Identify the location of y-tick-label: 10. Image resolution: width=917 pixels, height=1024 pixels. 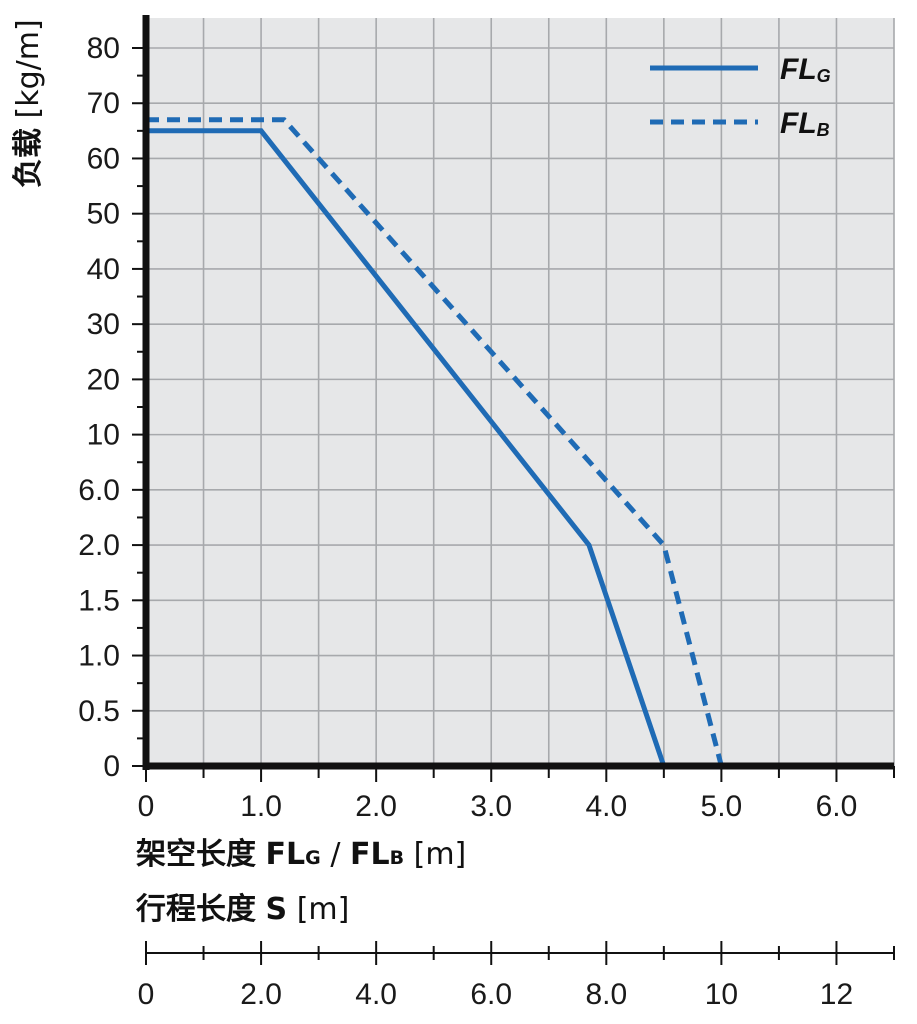
(103, 435).